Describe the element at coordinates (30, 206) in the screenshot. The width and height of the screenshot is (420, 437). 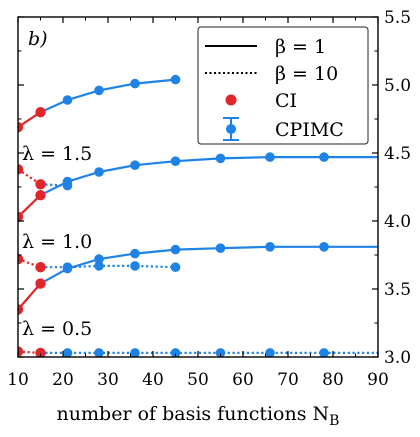
I see `series-line-ci-beta1-lambda1` at that location.